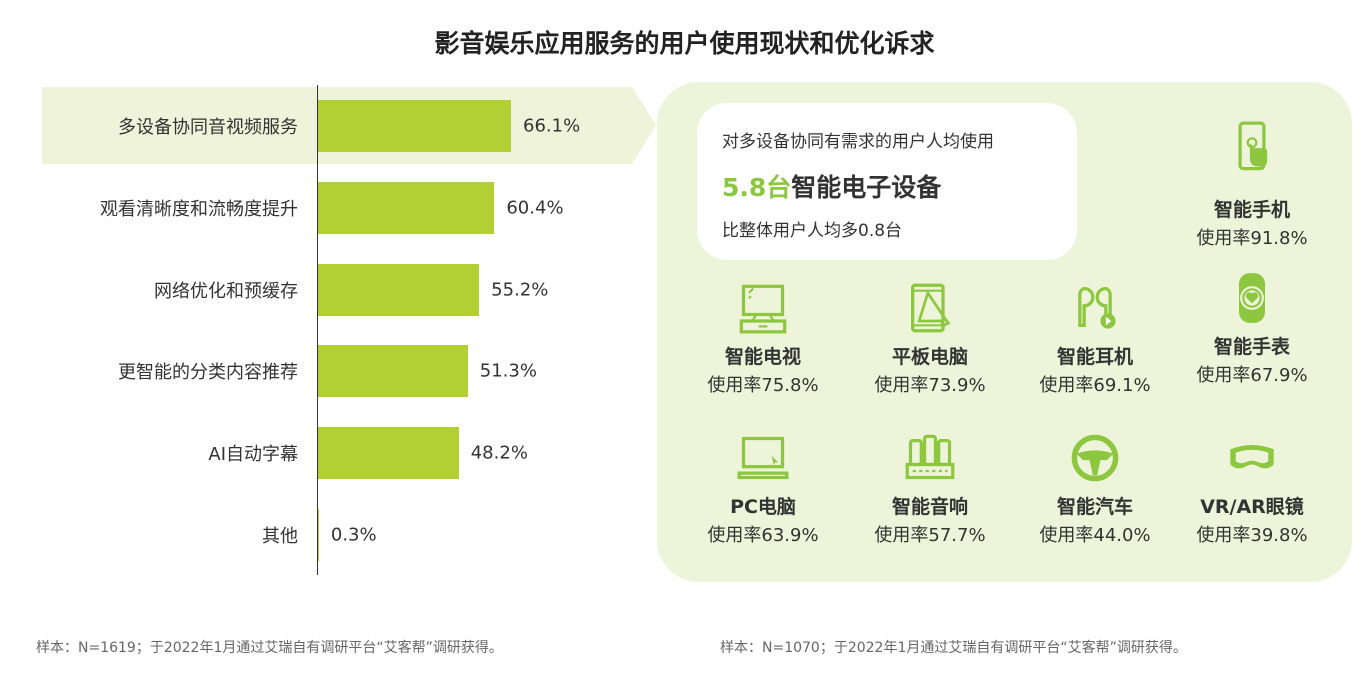  I want to click on speaker-icon, so click(930, 457).